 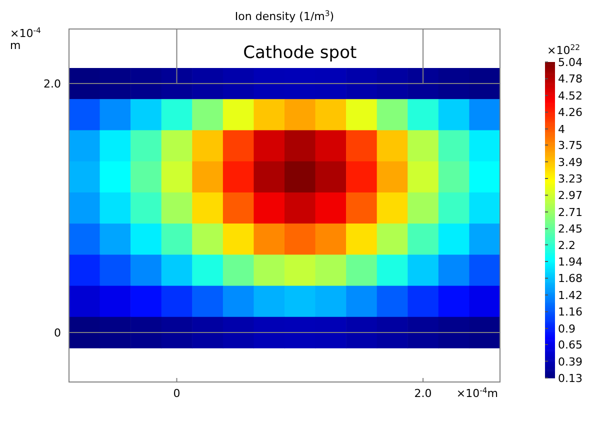 What do you see at coordinates (570, 229) in the screenshot?
I see `color-bar-label: 2.45` at bounding box center [570, 229].